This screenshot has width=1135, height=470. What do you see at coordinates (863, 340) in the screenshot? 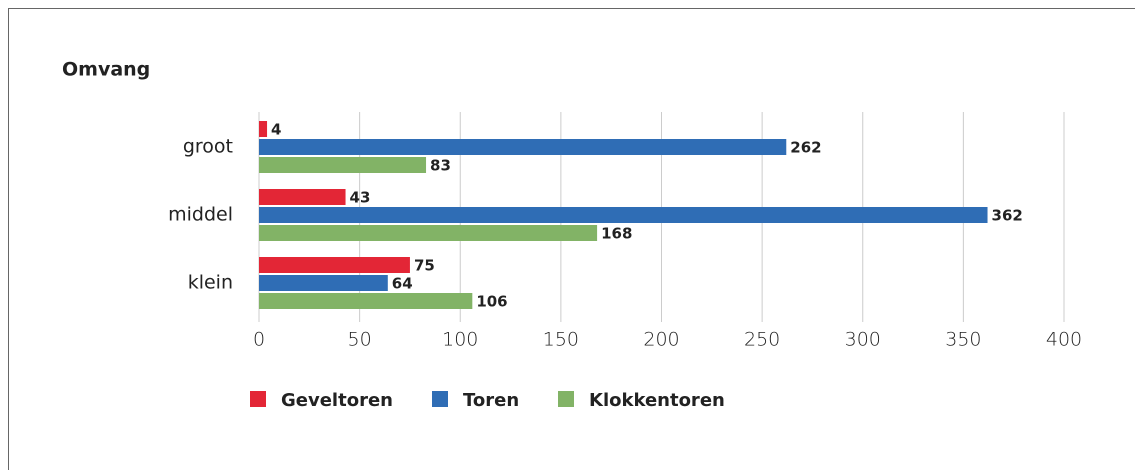
I see `x-tick-label: 300` at bounding box center [863, 340].